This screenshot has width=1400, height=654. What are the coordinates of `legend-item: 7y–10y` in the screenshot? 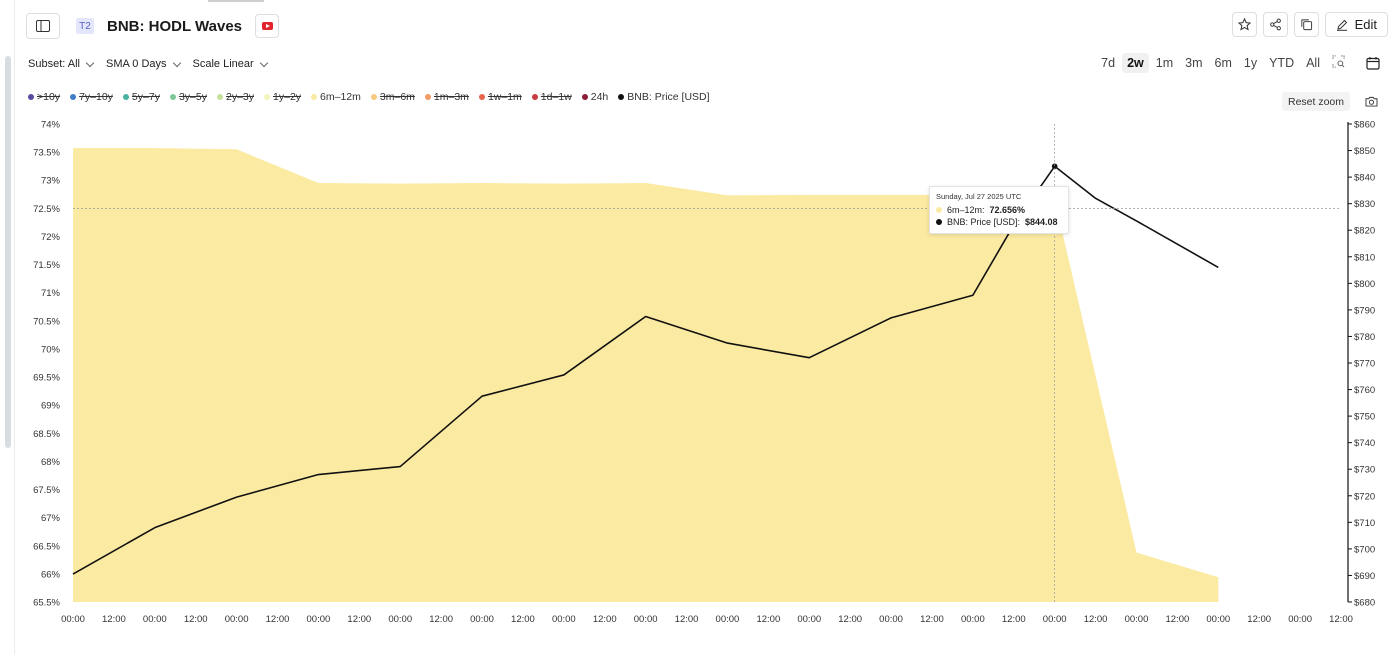 It's located at (91, 97).